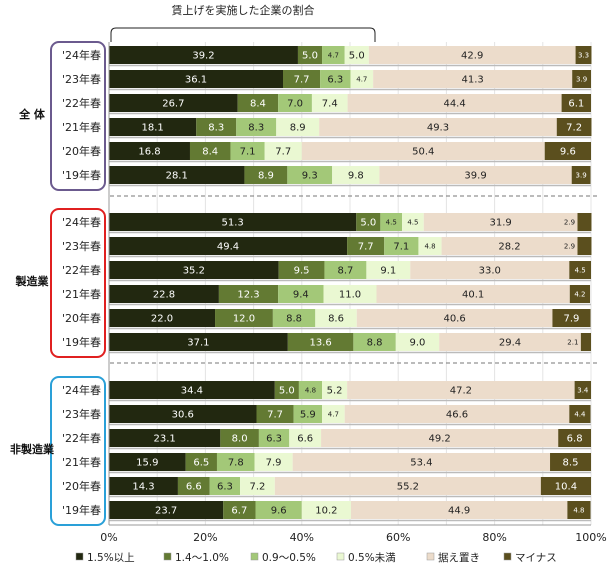  What do you see at coordinates (459, 557) in the screenshot?
I see `legend-label: 据え置き` at bounding box center [459, 557].